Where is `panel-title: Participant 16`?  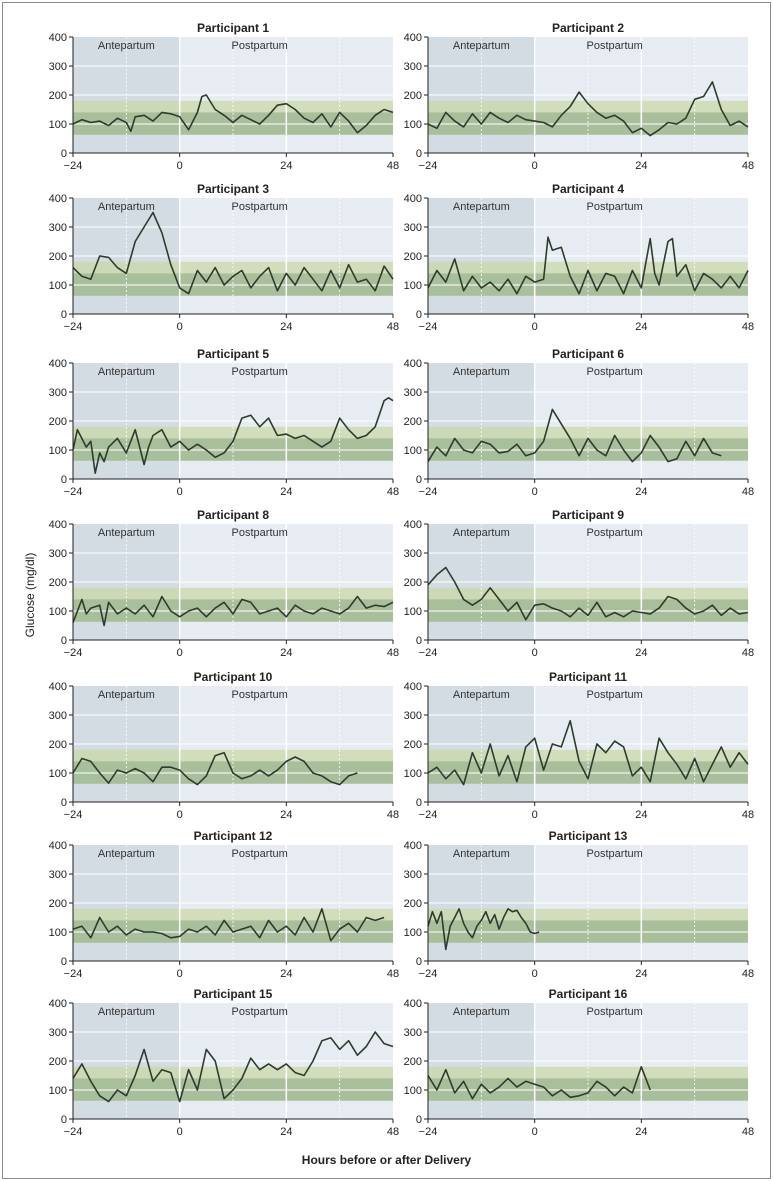
panel-title: Participant 16 is located at coordinates (588, 994).